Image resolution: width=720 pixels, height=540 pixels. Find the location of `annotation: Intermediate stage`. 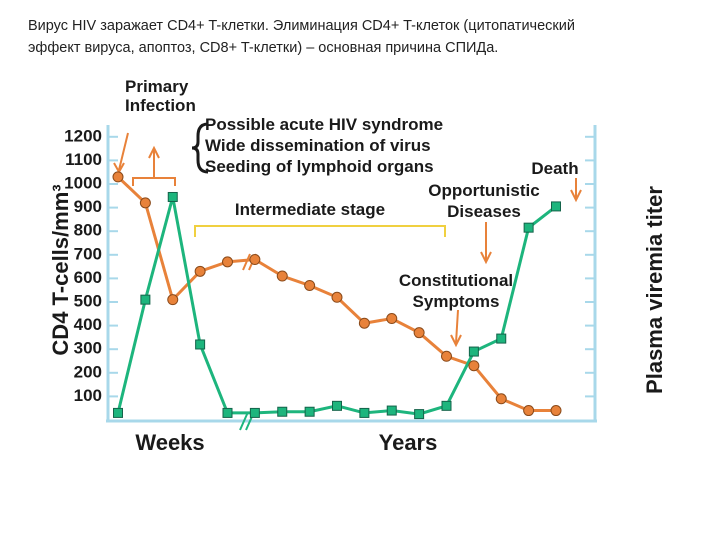

annotation: Intermediate stage is located at coordinates (310, 209).